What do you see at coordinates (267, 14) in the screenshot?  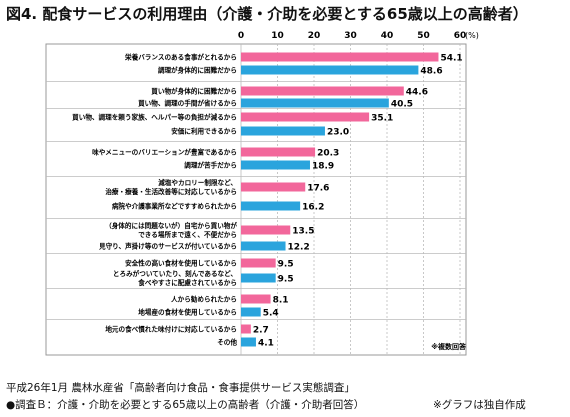 I see `page-title: 図4. 配食サービスの利用理由（介護・介助を必要とする65歳以上の高齢者）` at bounding box center [267, 14].